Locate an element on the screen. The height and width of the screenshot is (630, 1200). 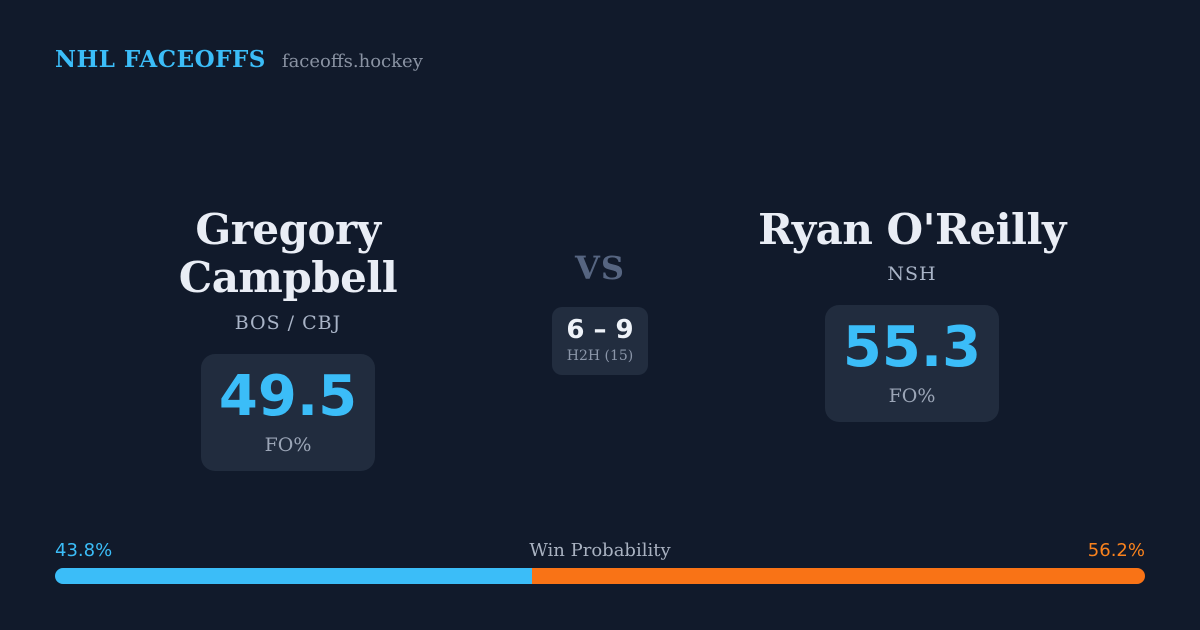
h2h-card: 6 – 9 H2H (15) is located at coordinates (600, 340).